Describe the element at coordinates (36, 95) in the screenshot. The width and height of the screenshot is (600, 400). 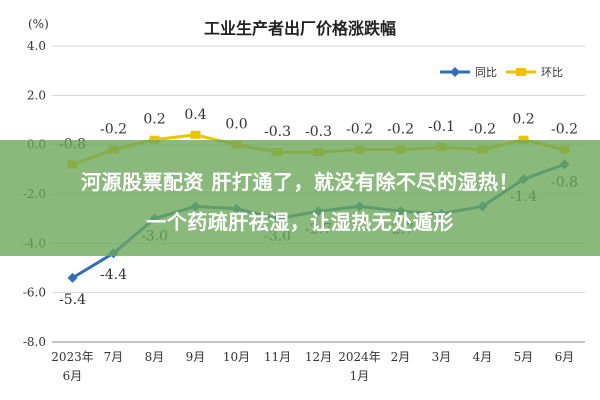
I see `y-tick-label: 2.0` at that location.